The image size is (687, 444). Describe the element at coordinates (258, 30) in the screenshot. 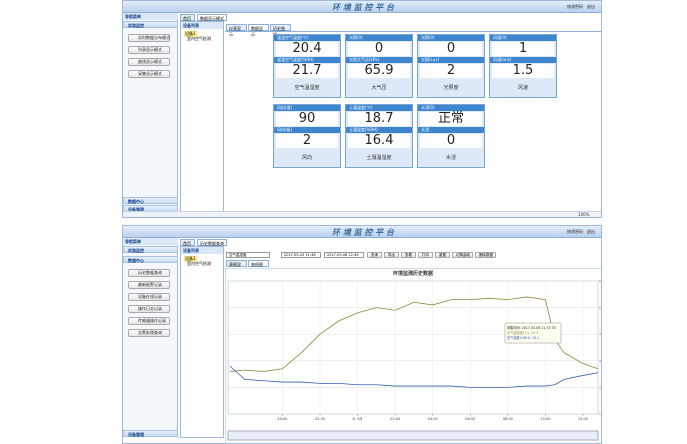

I see `subtab: 数据显示` at that location.